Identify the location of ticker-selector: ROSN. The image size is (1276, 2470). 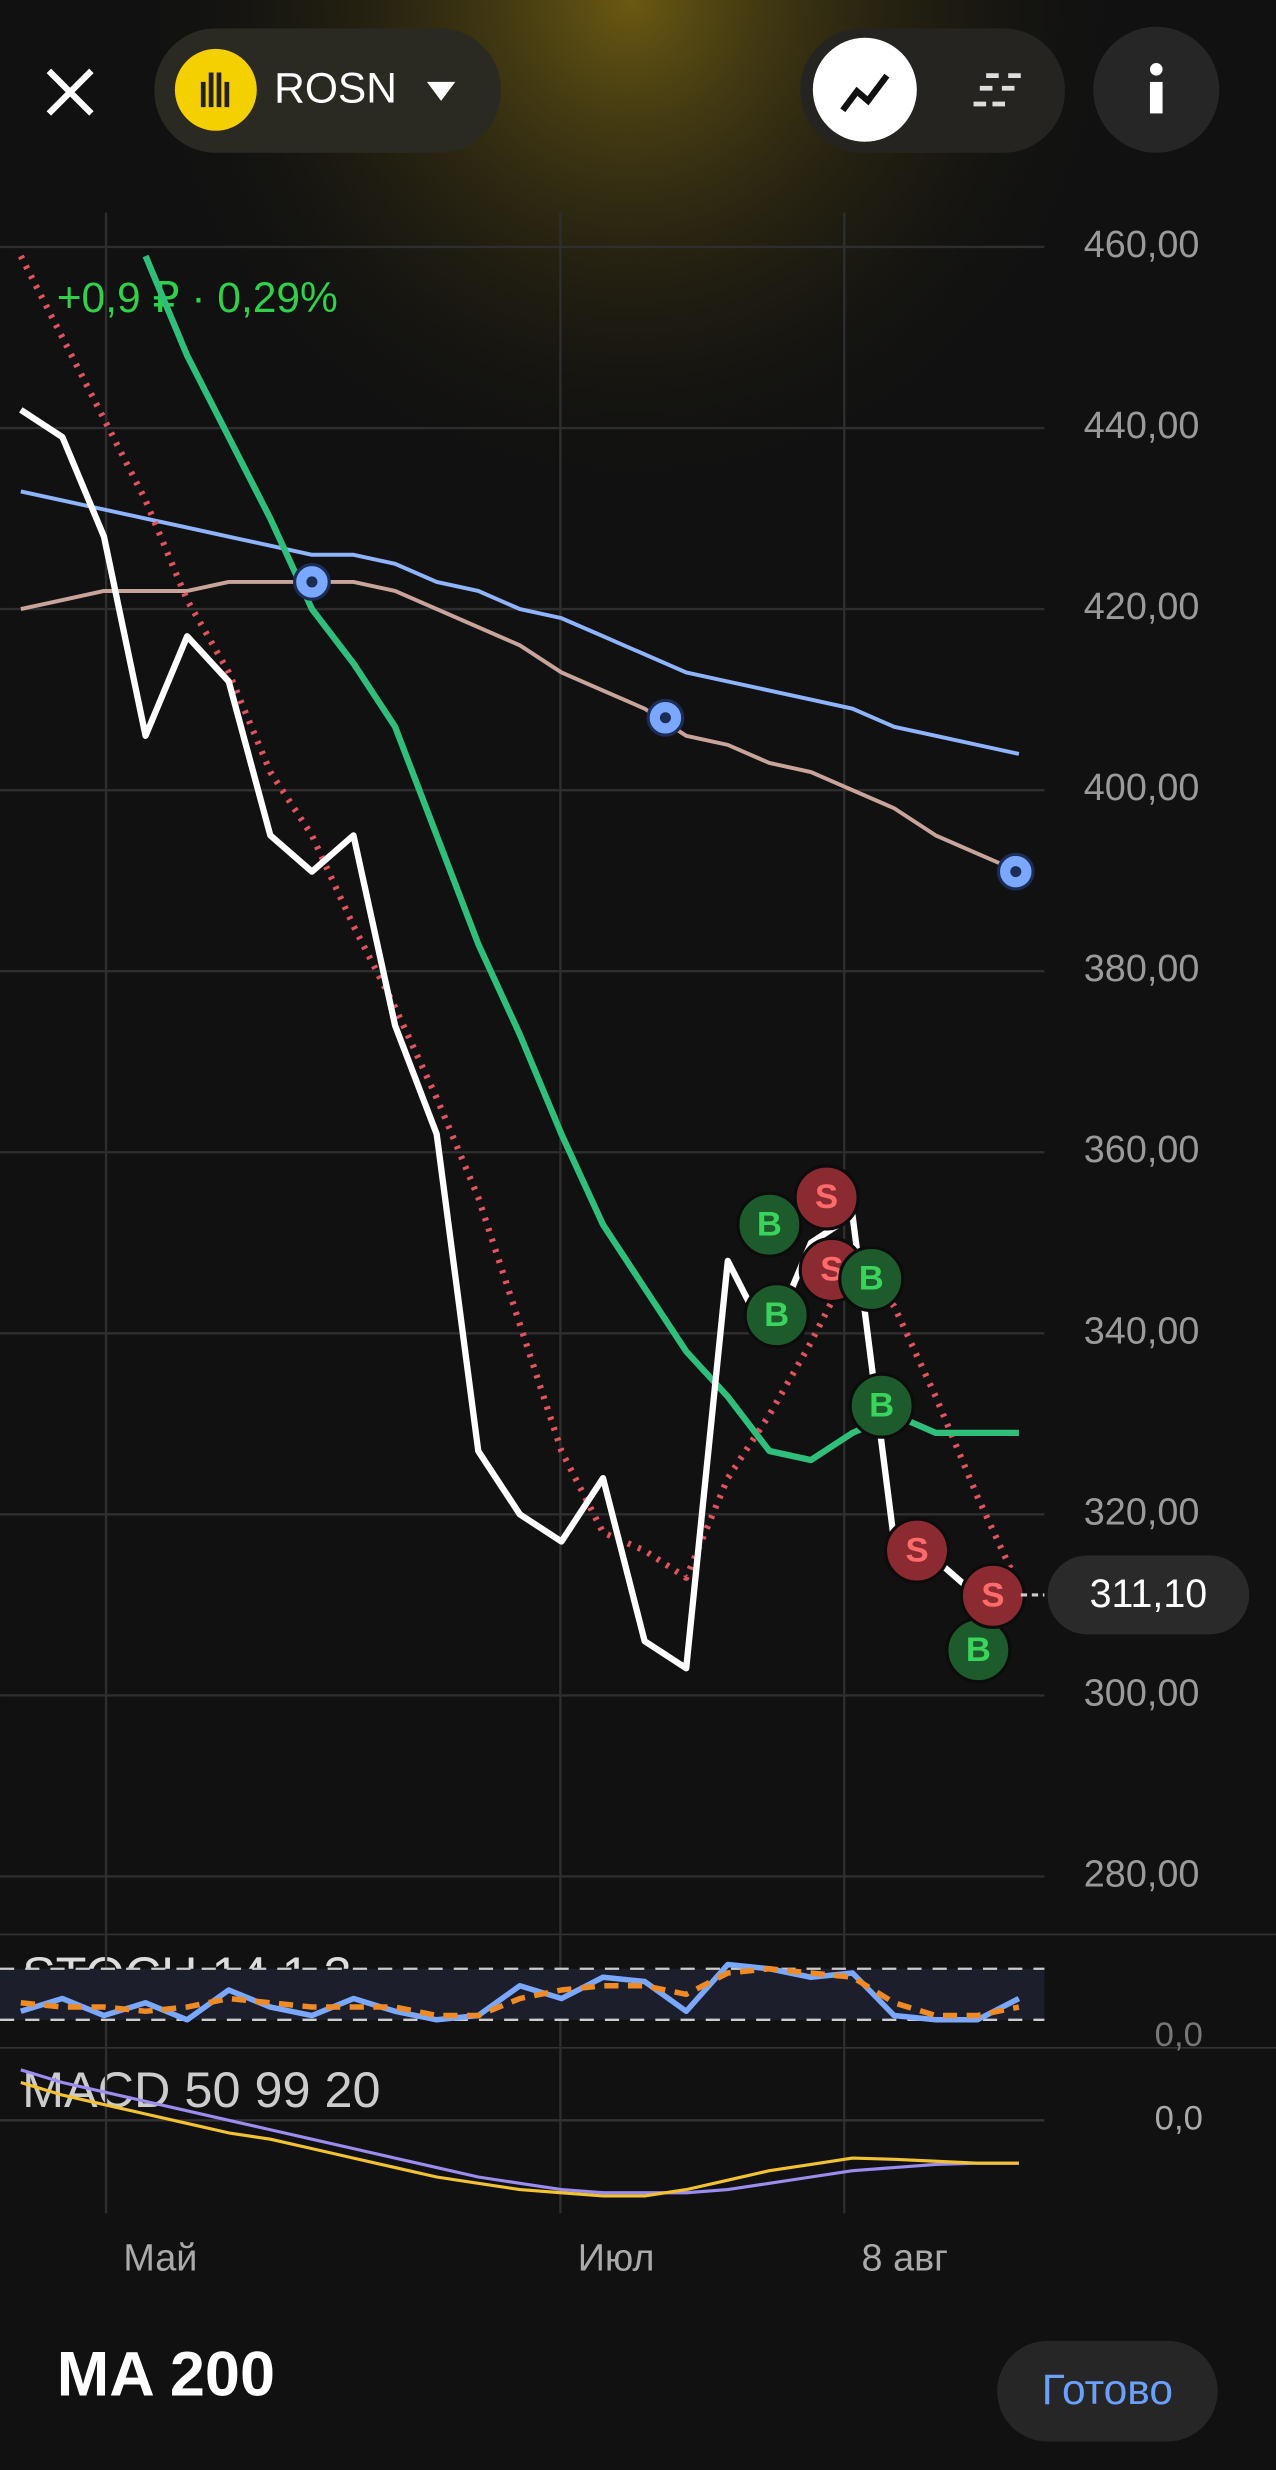
(327, 90).